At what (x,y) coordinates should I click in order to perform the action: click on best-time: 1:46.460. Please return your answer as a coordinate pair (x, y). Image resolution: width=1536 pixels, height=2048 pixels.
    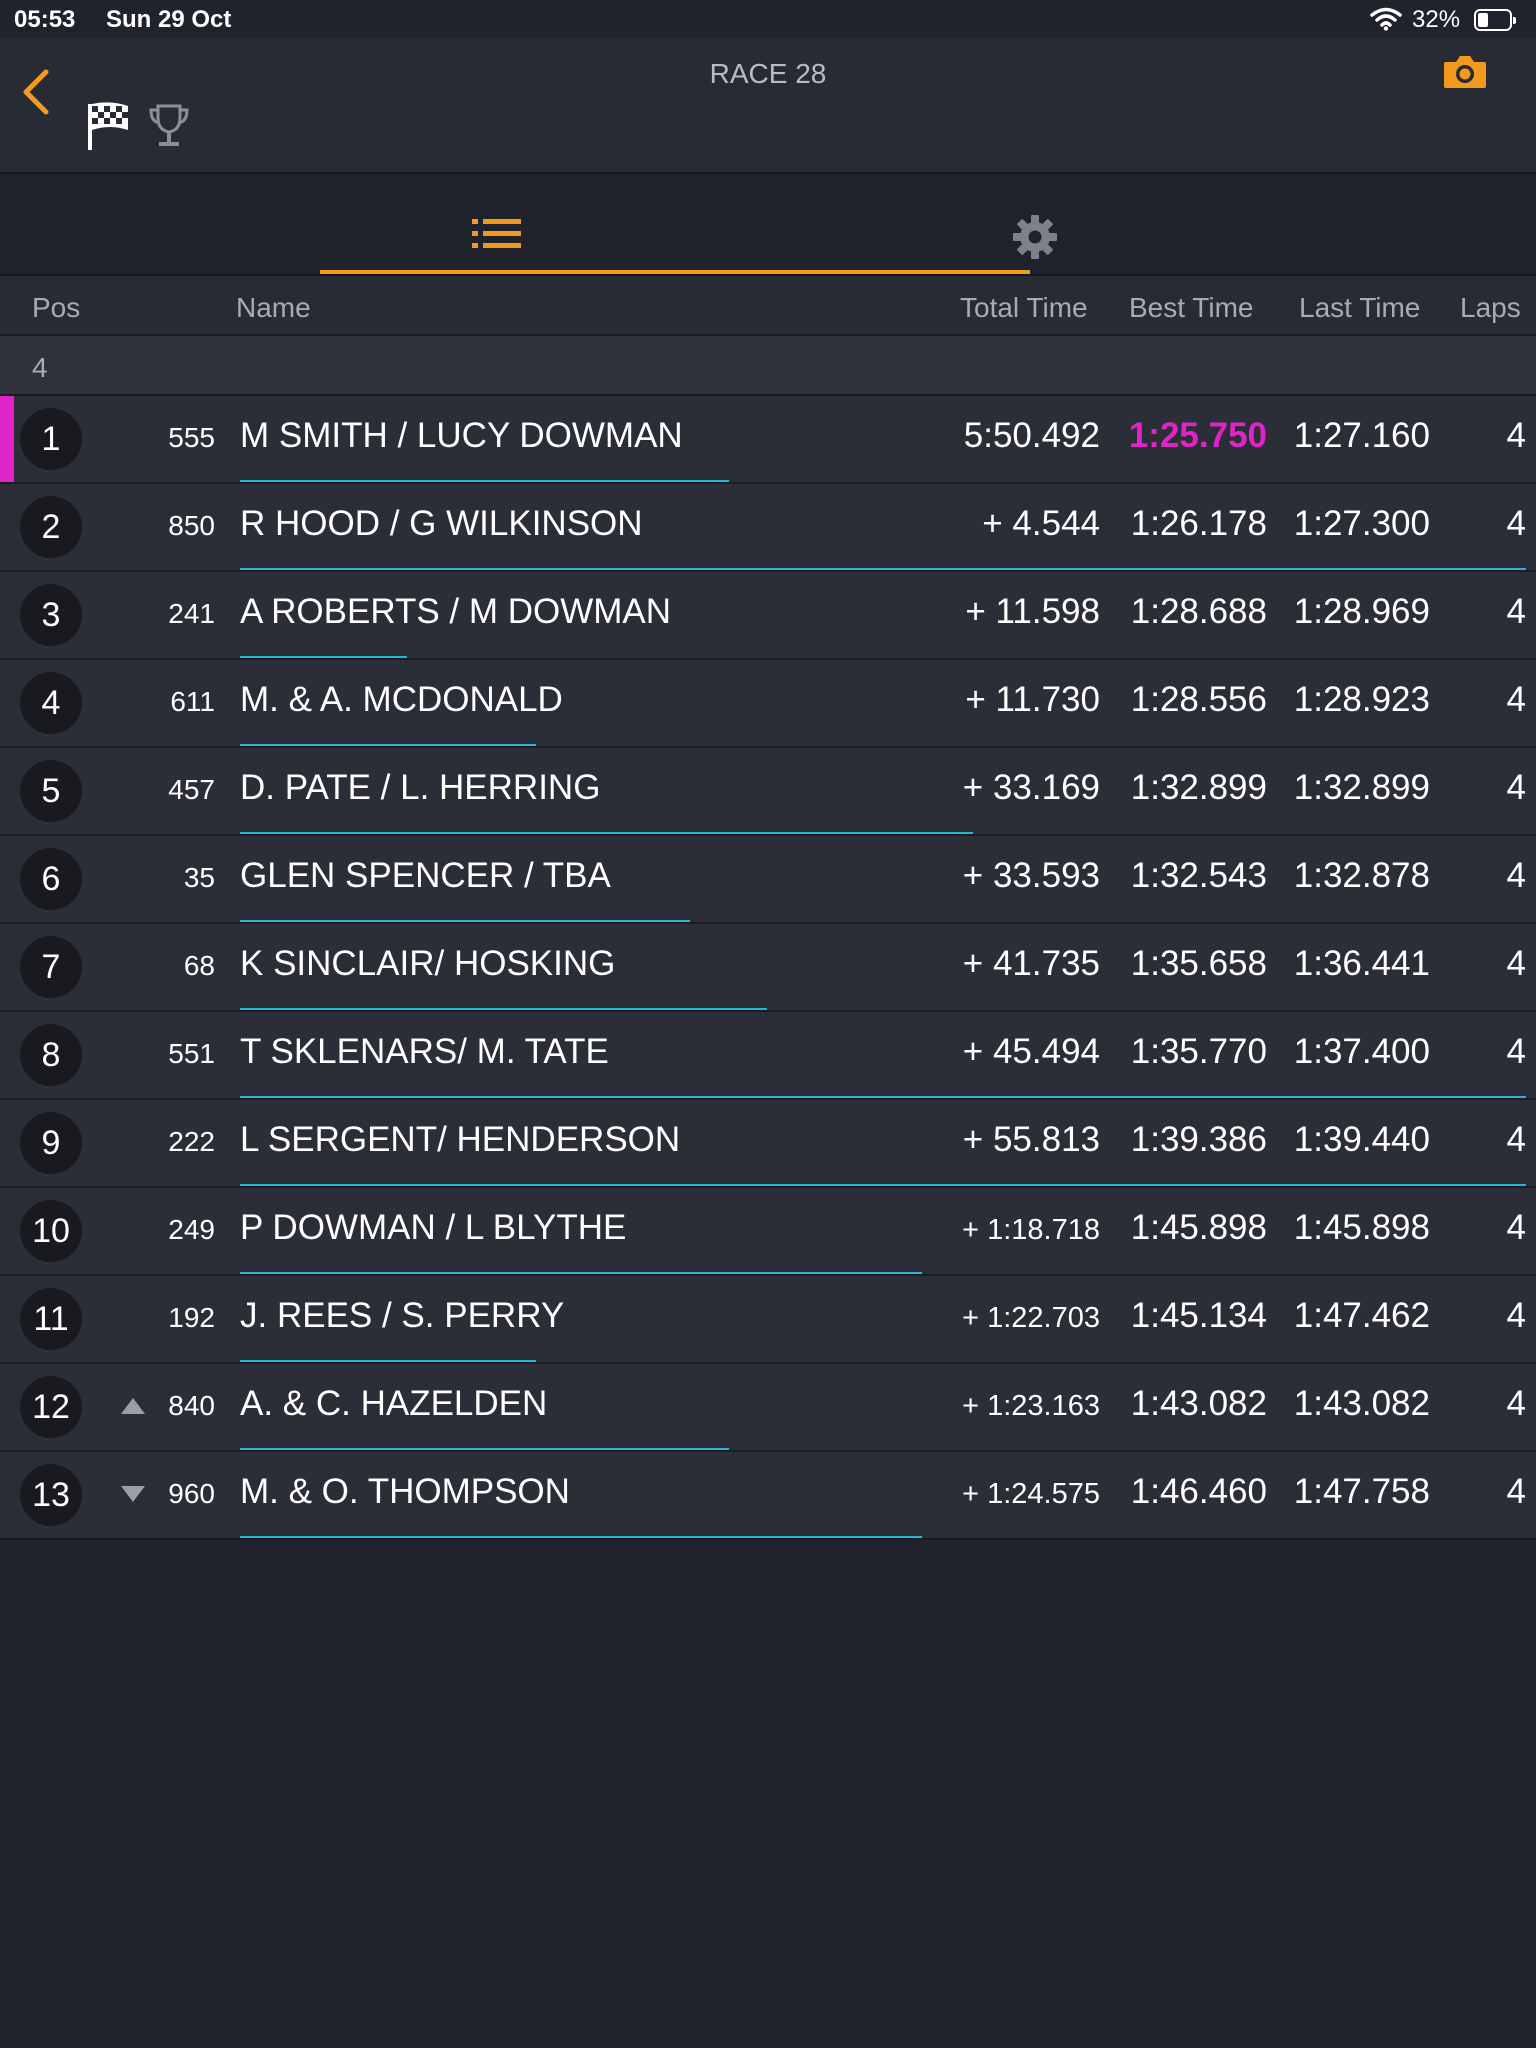
    Looking at the image, I should click on (1198, 1491).